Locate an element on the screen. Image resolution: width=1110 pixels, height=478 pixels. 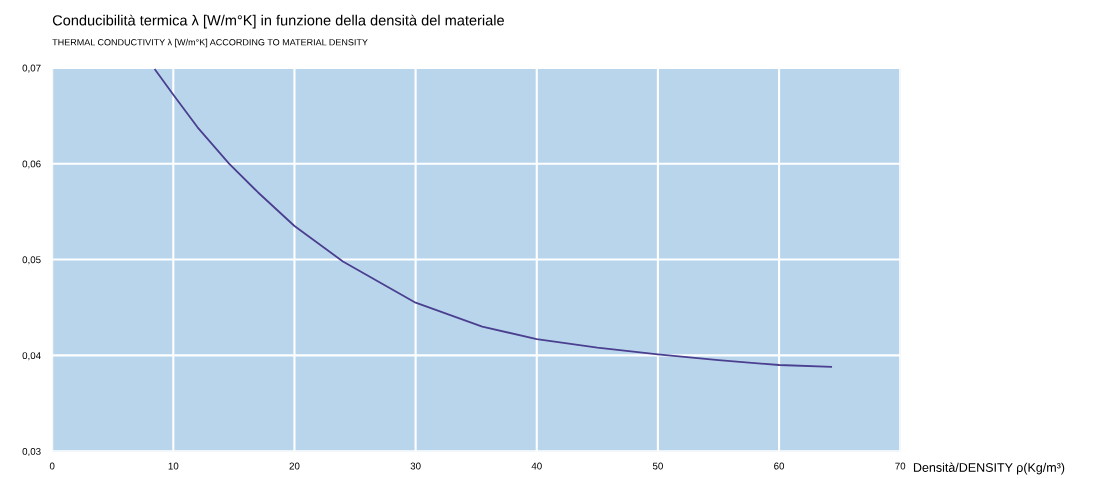
y-tick-label: 0,03 is located at coordinates (31, 451).